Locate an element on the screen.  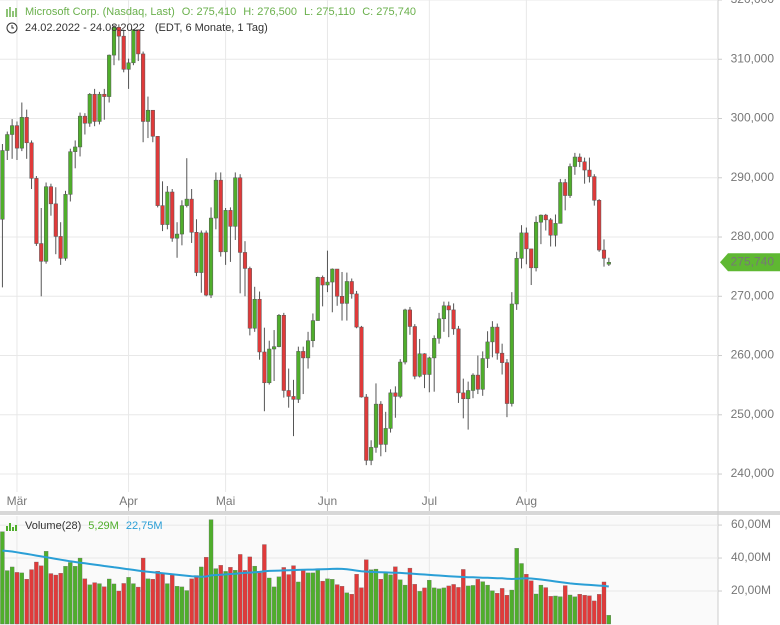
y-tick-label: 290,000 is located at coordinates (753, 177).